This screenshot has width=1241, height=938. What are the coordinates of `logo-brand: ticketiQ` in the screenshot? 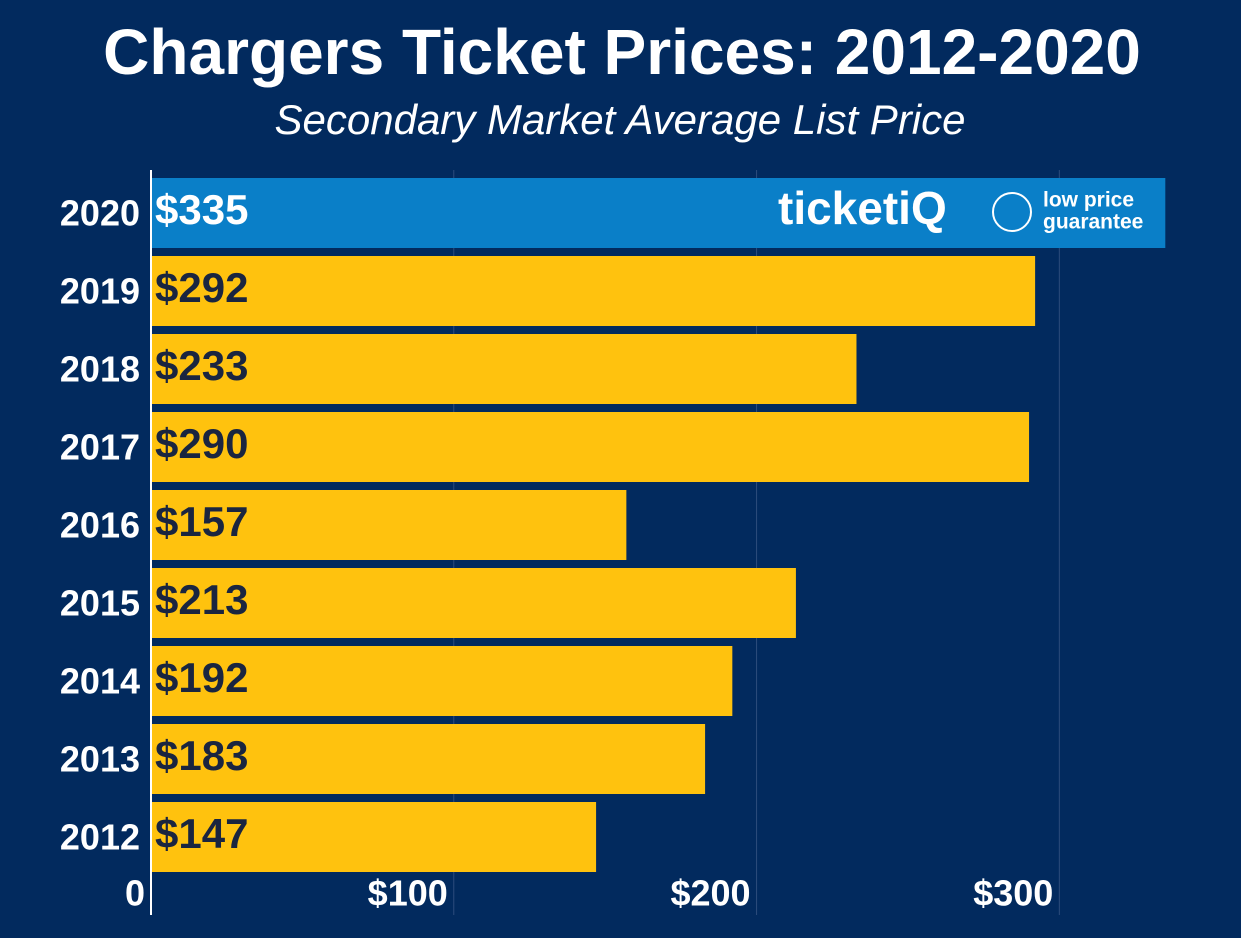 It's located at (862, 208).